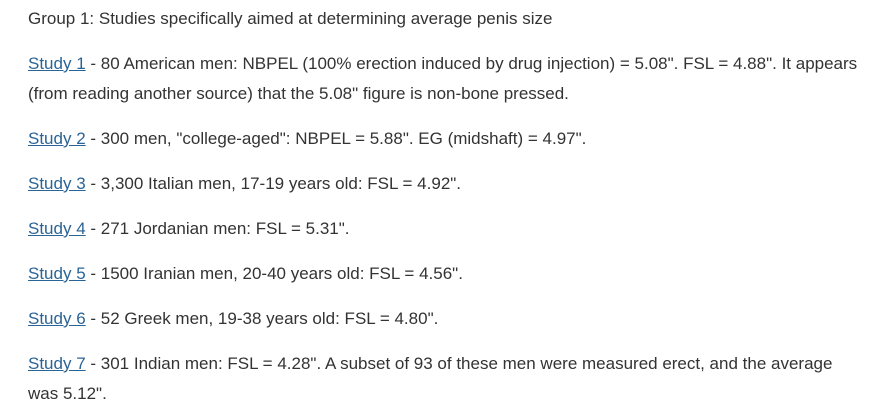  I want to click on study-4-text: - 271 Jordanian men: FSL = 5.31"., so click(217, 228).